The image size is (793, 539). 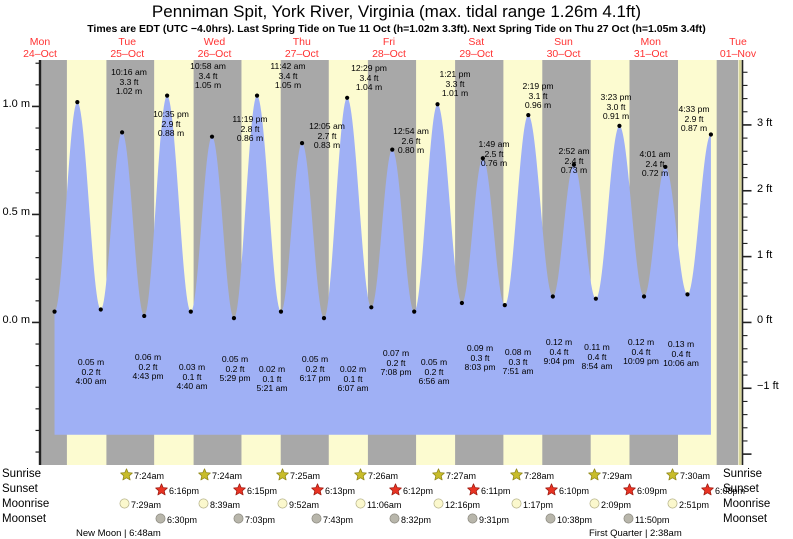 I want to click on tide-label-high-11: 2:52 am 2.4 ft 0.73 m, so click(x=574, y=161).